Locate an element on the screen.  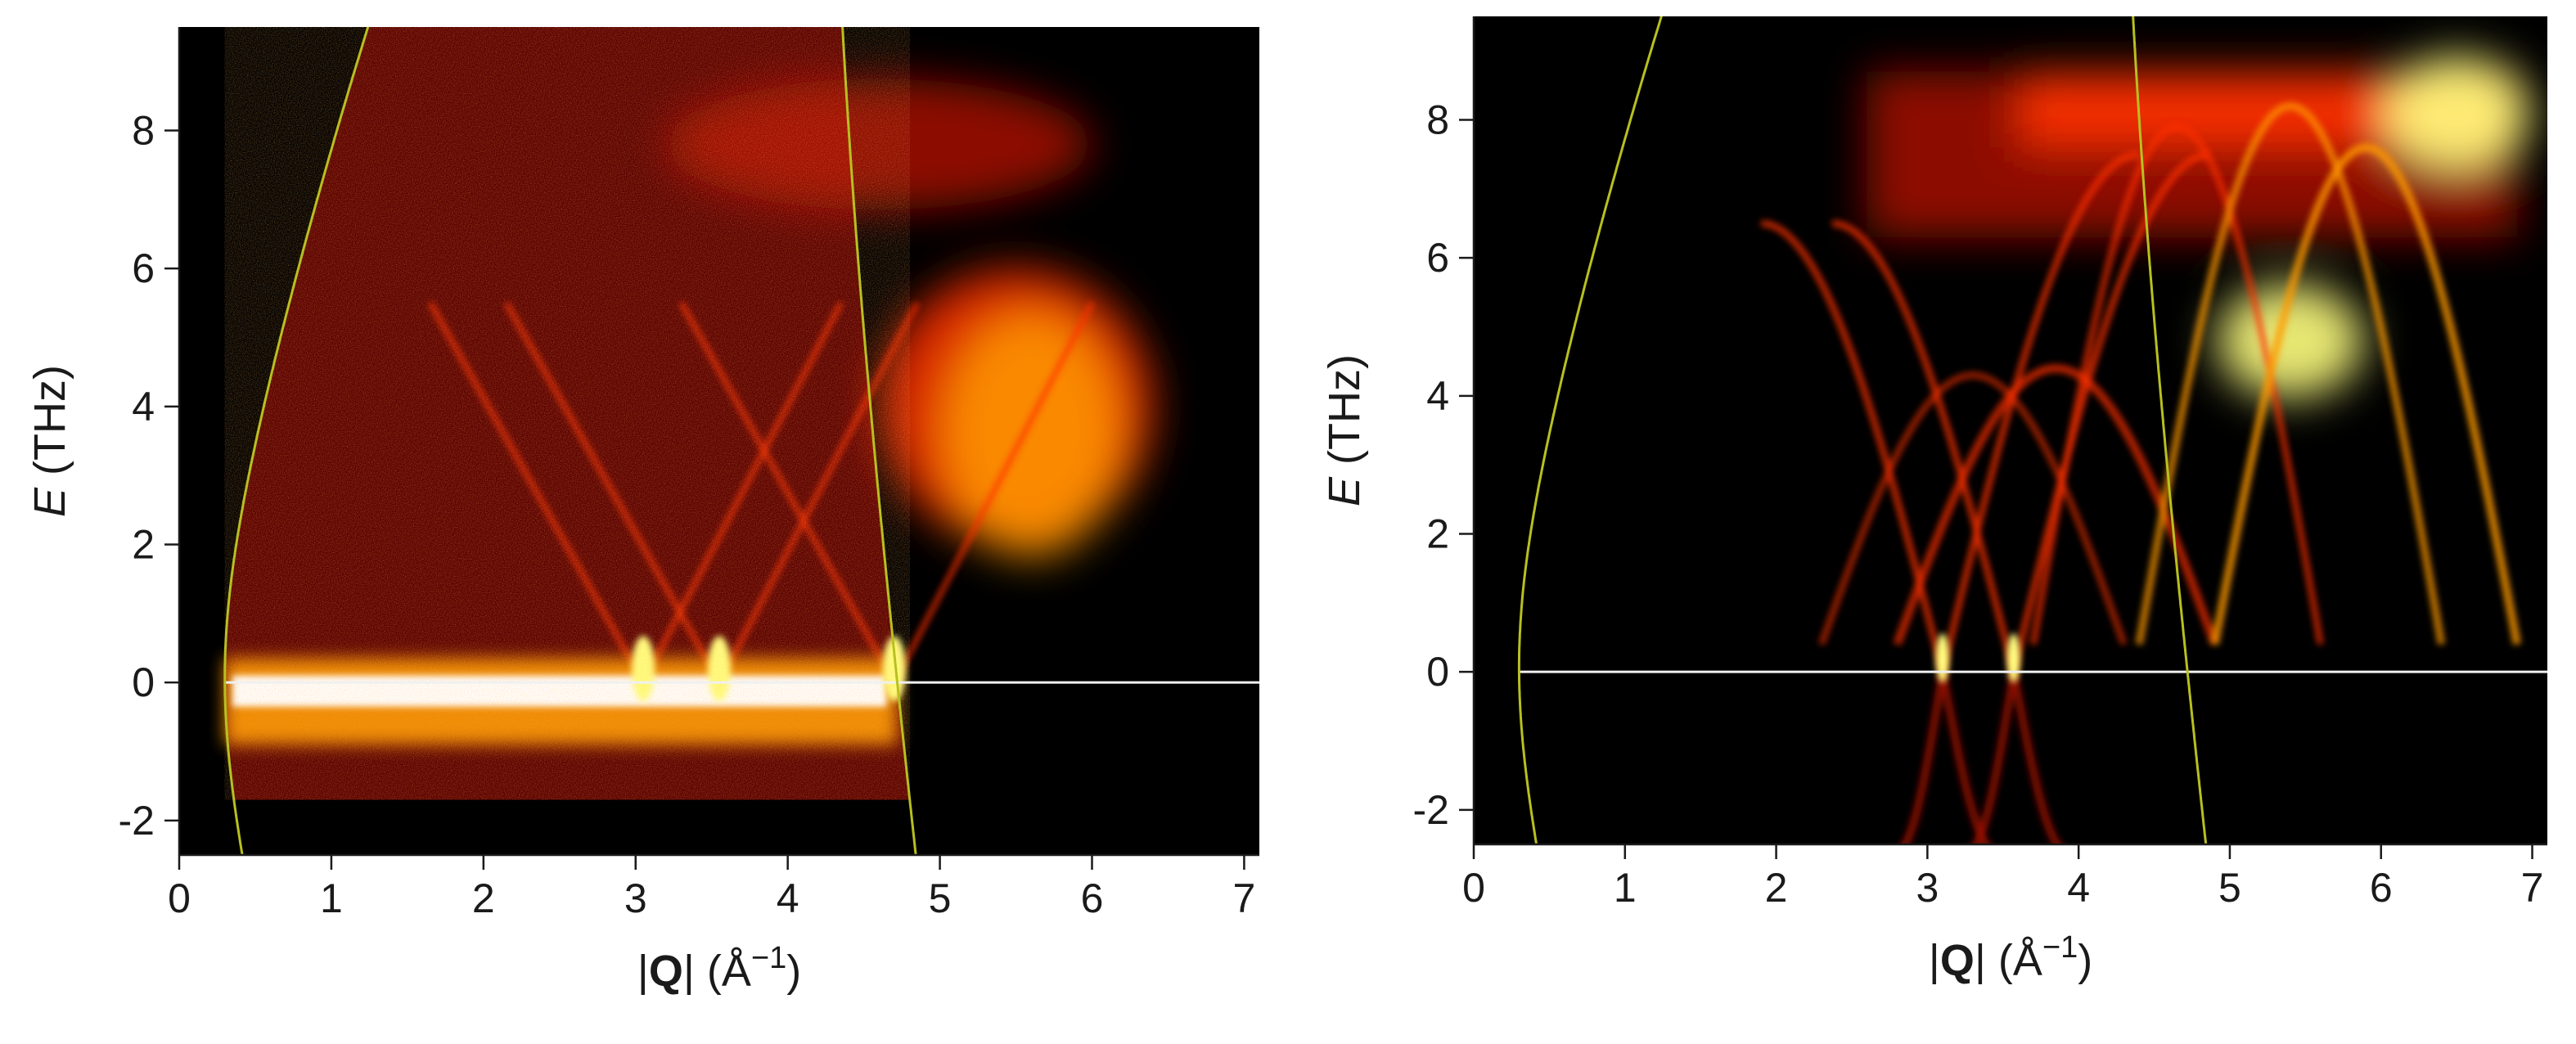
left-x-tick-label: 1 is located at coordinates (331, 898).